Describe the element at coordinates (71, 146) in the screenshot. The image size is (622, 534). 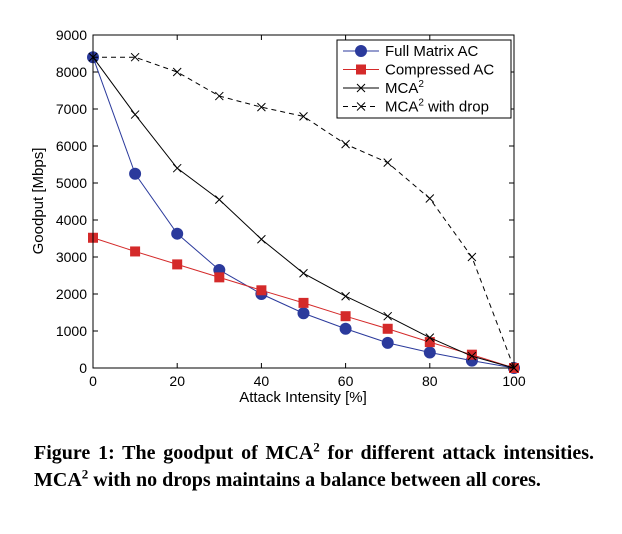
I see `y-tick-label: 6000` at that location.